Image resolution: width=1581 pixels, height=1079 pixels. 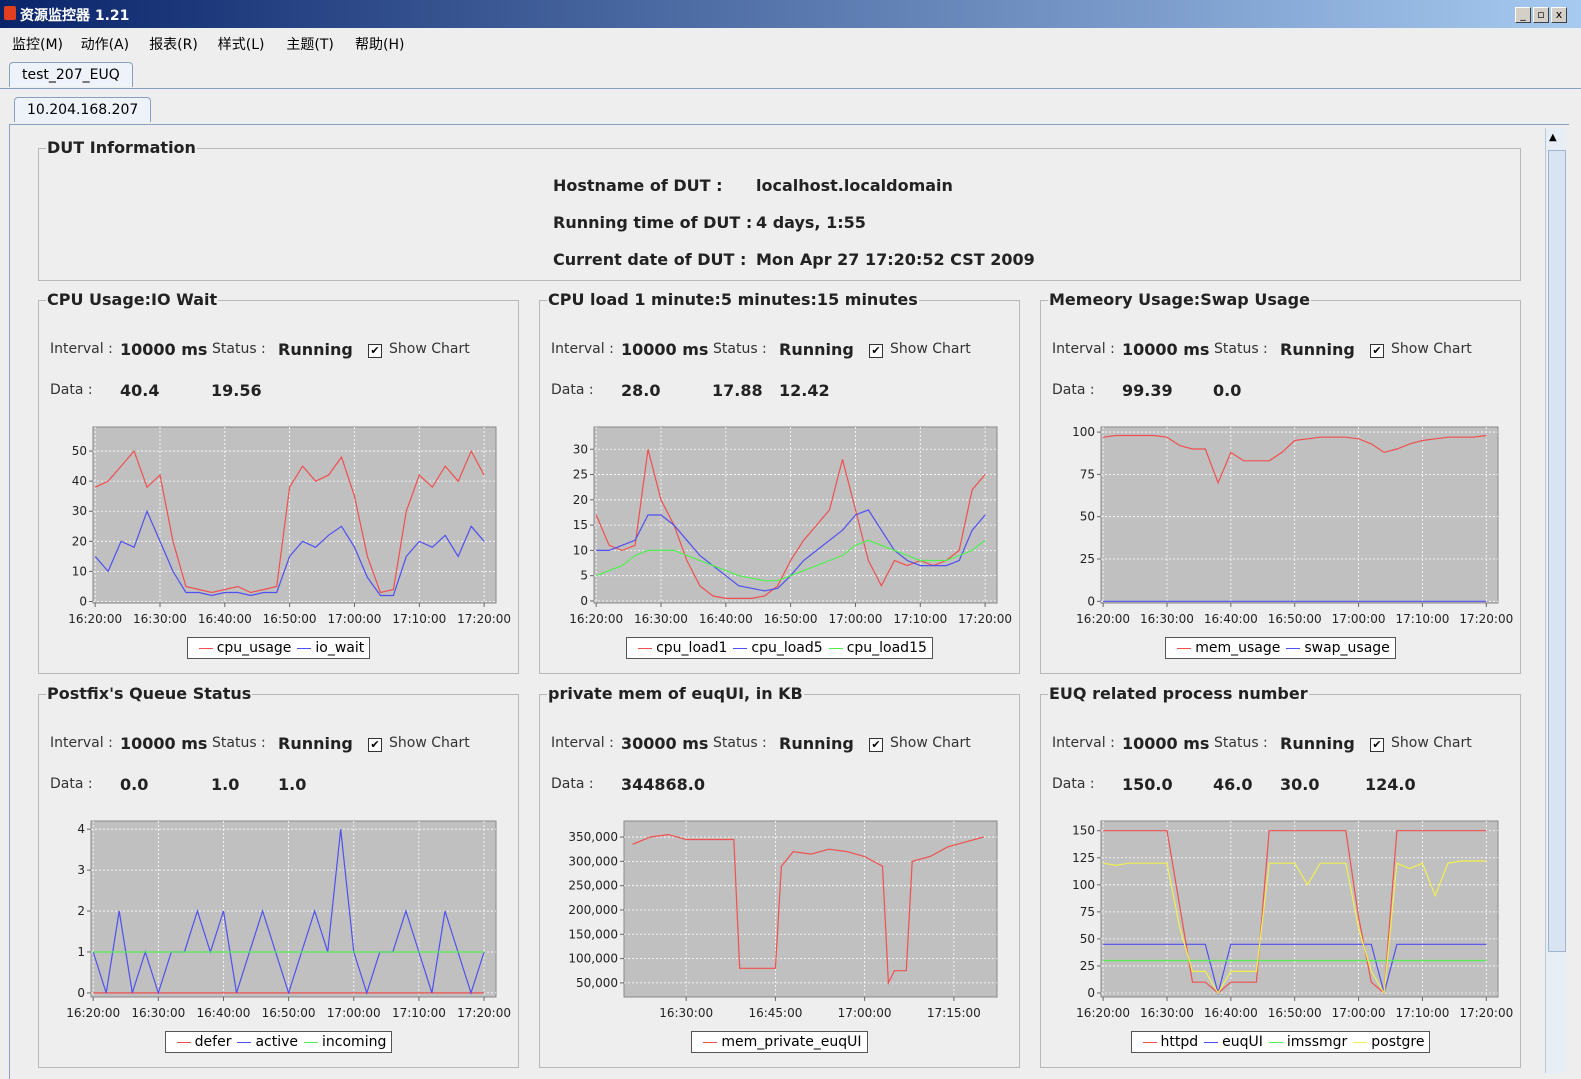 What do you see at coordinates (584, 601) in the screenshot?
I see `y-tick-label: 0` at bounding box center [584, 601].